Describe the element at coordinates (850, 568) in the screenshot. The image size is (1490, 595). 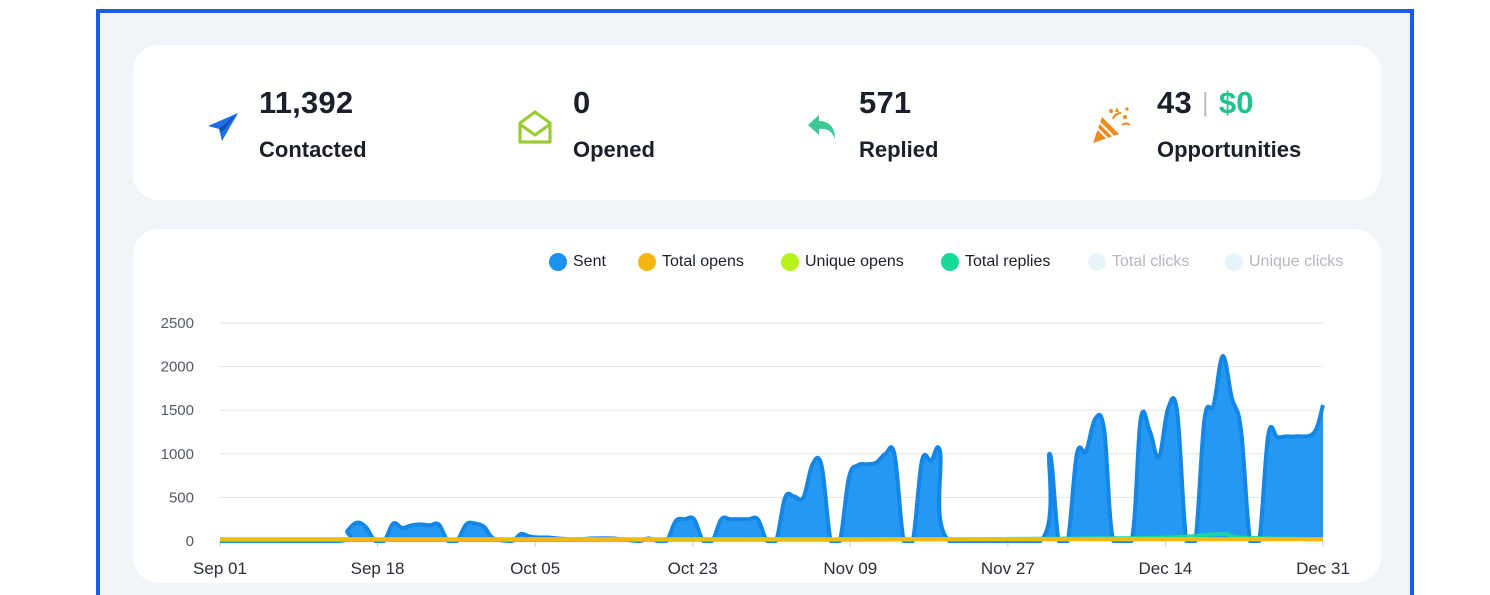
I see `x-tick-label: Nov 09` at that location.